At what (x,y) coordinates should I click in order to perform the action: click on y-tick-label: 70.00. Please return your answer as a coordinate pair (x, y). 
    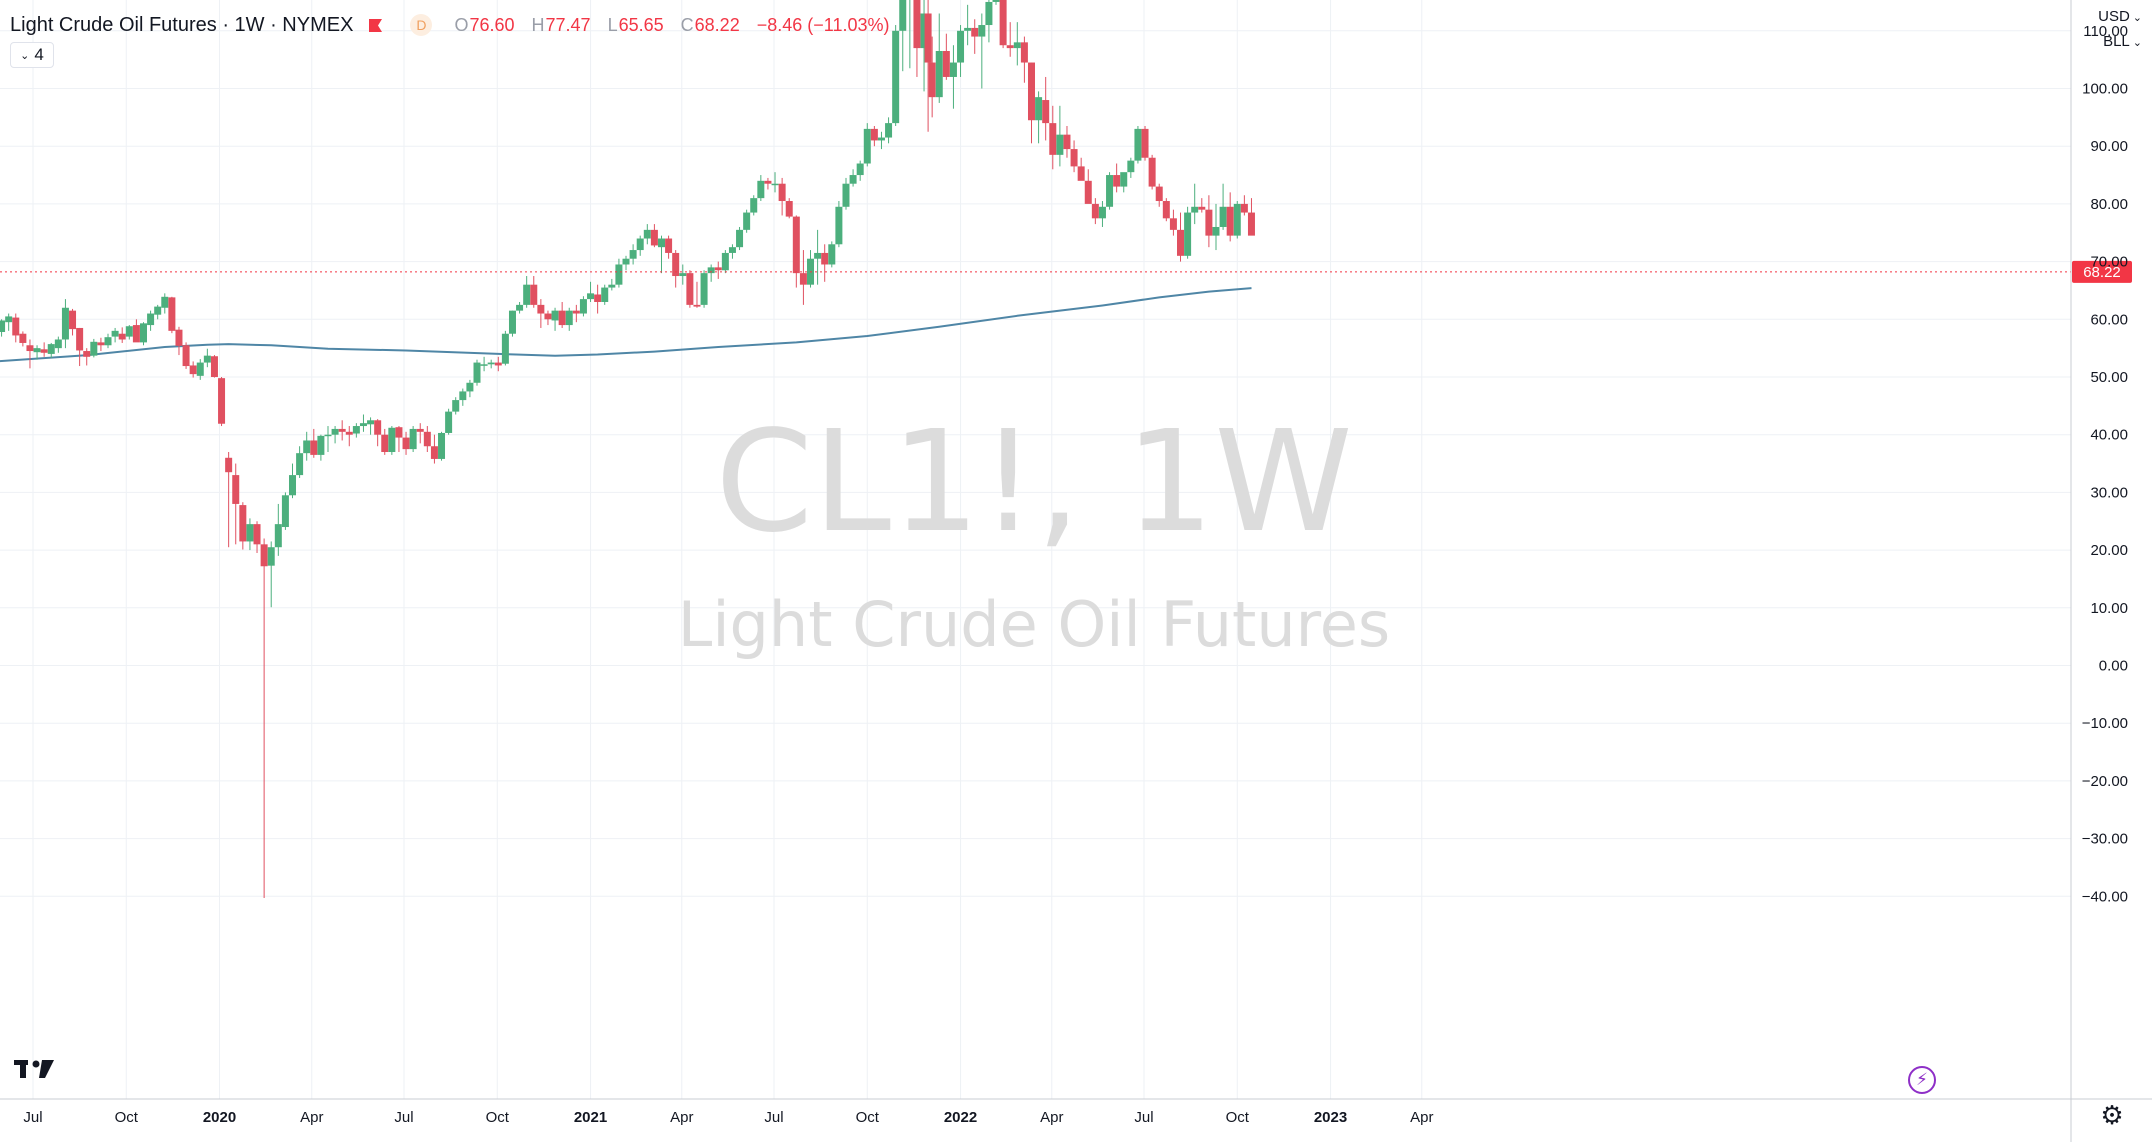
    Looking at the image, I should click on (2109, 262).